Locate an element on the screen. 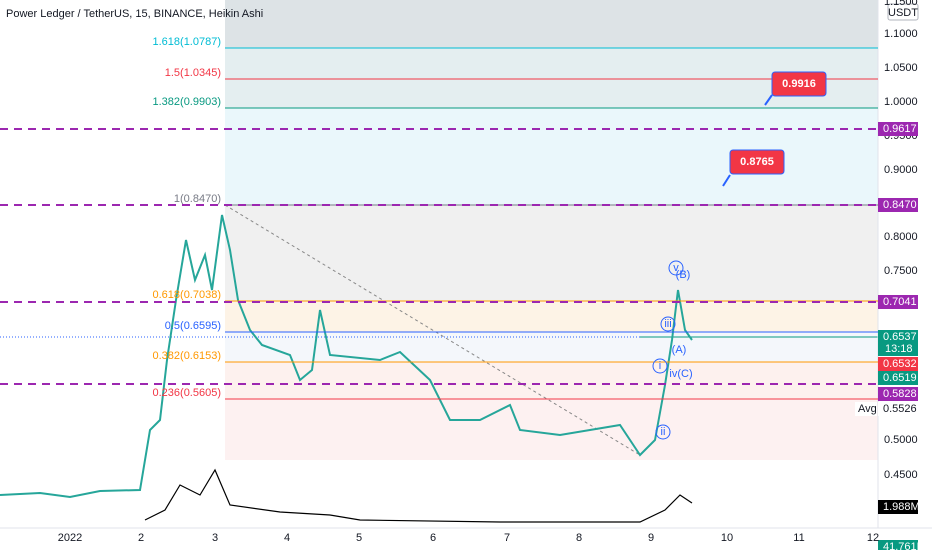 The height and width of the screenshot is (550, 932). wave-label: v is located at coordinates (676, 268).